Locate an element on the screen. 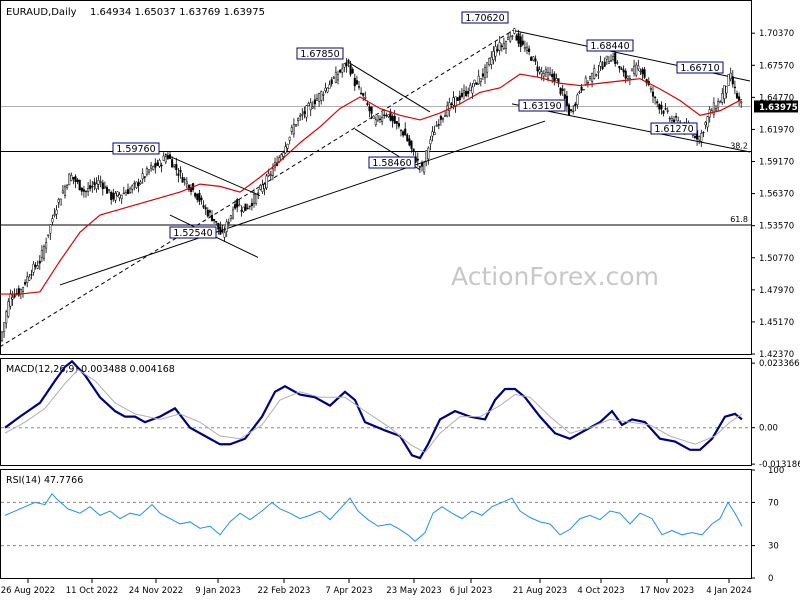 This screenshot has height=604, width=800. price-tick-label: 1.64770 is located at coordinates (776, 98).